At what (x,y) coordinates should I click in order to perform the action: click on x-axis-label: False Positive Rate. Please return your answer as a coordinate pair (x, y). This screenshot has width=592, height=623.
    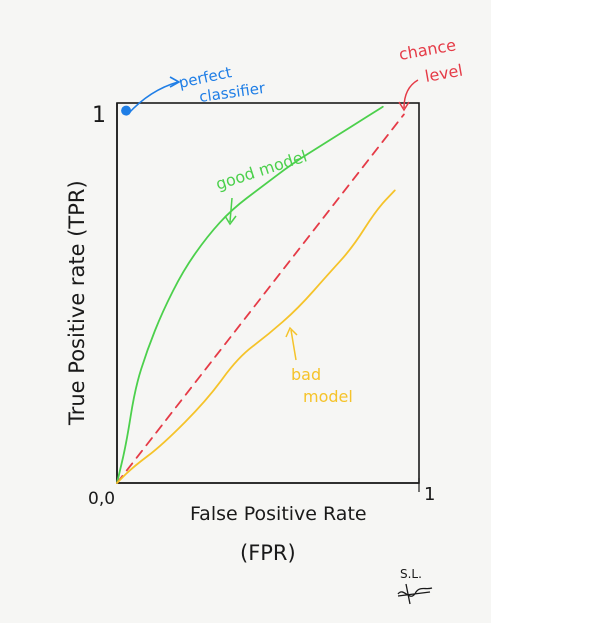
    Looking at the image, I should click on (278, 514).